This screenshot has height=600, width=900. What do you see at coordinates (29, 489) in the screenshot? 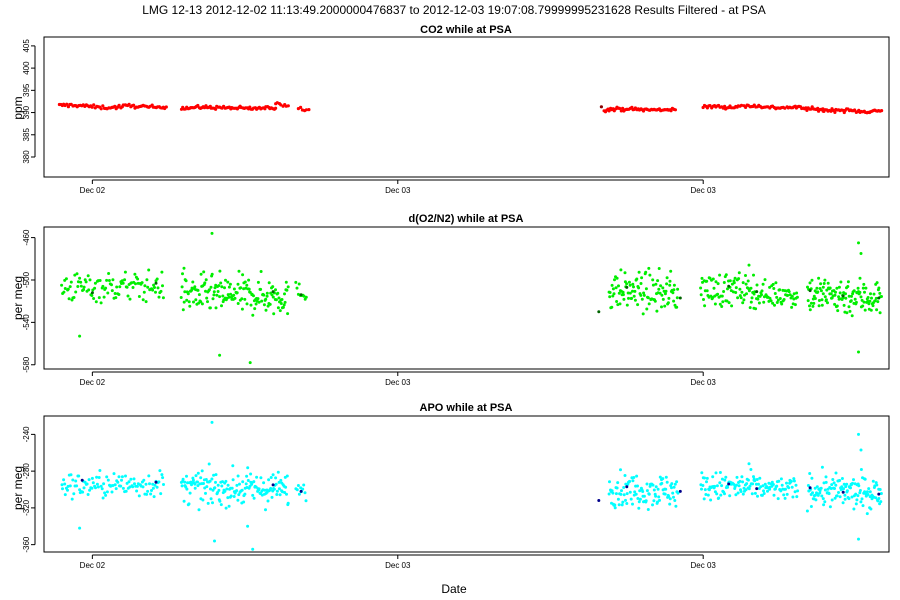
I see `y-axis-apo: -240 -280 -320 -360` at bounding box center [29, 489].